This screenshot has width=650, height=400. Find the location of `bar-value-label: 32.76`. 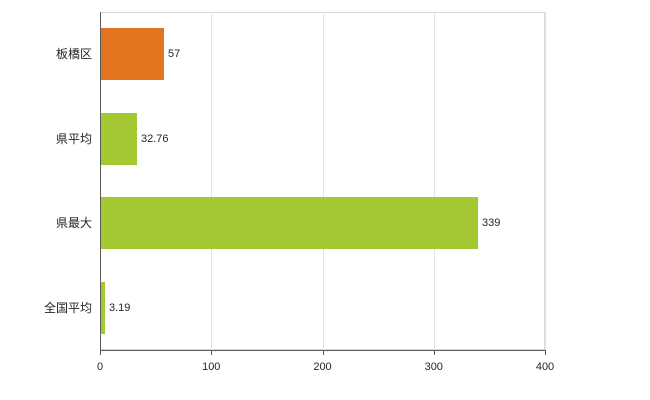

bar-value-label: 32.76 is located at coordinates (155, 139).